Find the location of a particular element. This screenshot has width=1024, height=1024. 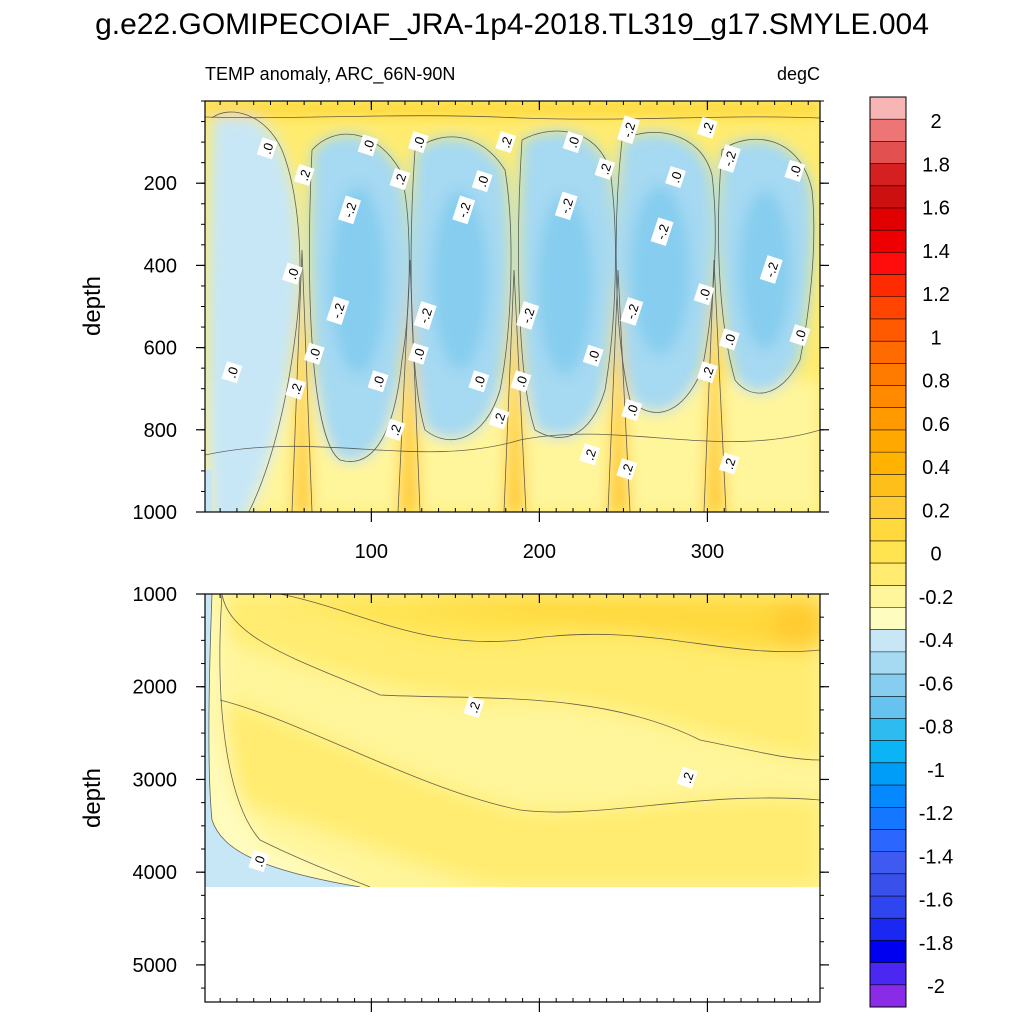

top-x-tick-label: 100 is located at coordinates (371, 552).